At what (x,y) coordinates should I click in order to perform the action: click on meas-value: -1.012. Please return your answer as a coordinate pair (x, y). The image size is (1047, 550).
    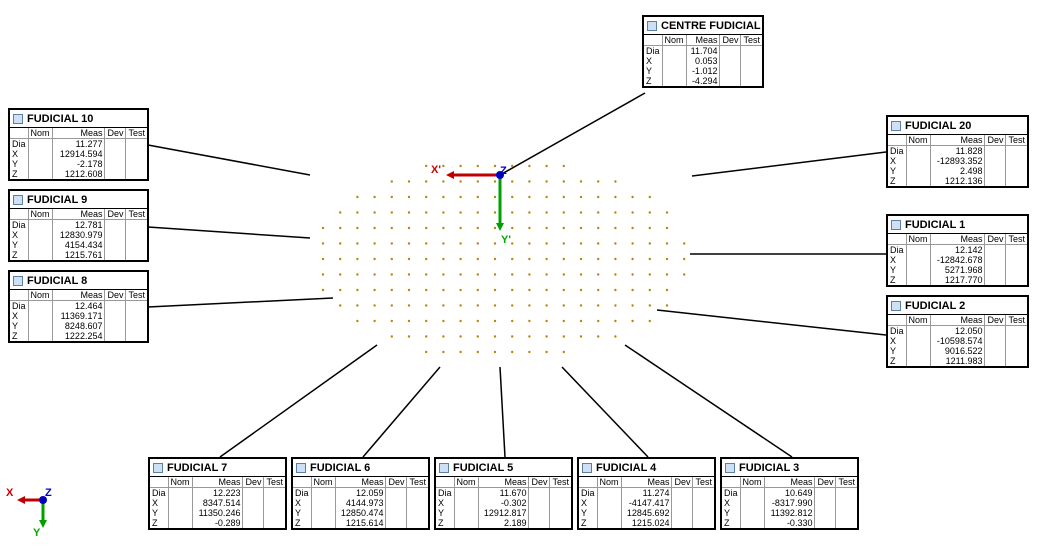
    Looking at the image, I should click on (703, 71).